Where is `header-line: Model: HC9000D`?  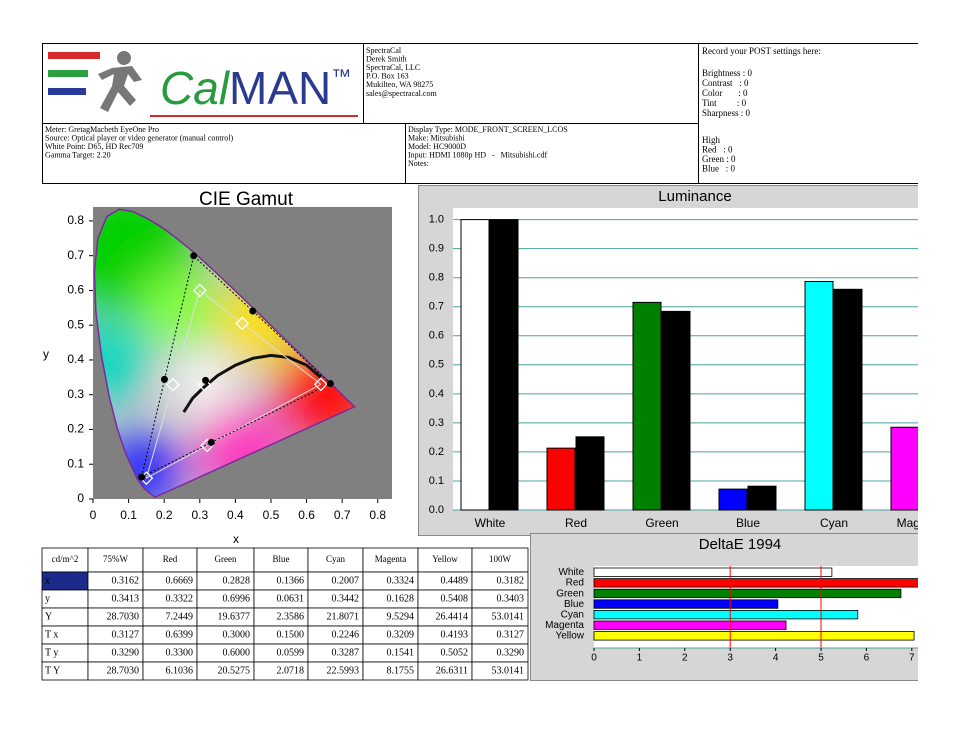
header-line: Model: HC9000D is located at coordinates (437, 146).